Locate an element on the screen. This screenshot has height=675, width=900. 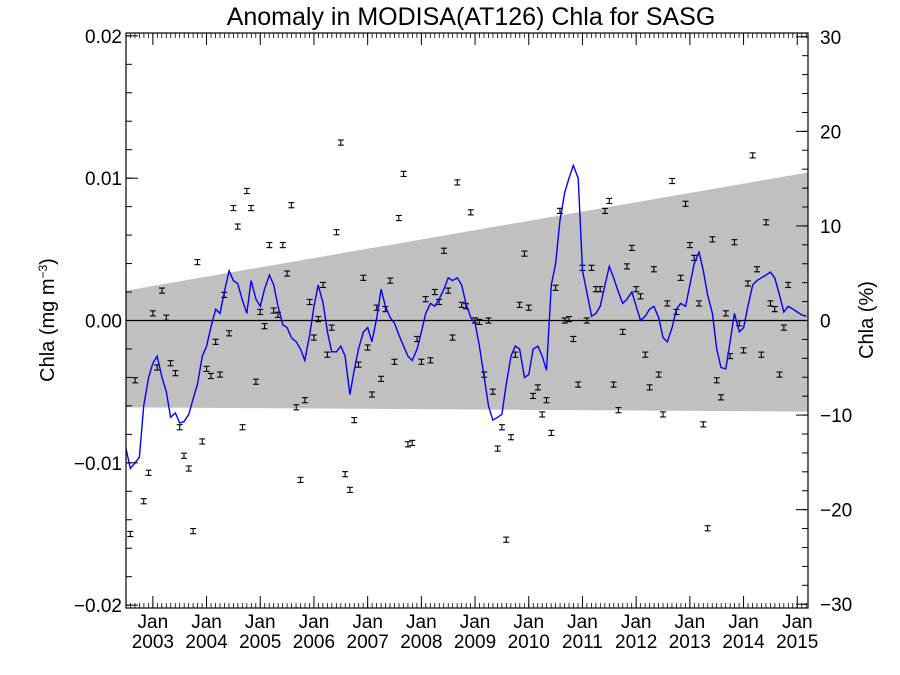
x-tick-label-year: 2015 is located at coordinates (797, 642).